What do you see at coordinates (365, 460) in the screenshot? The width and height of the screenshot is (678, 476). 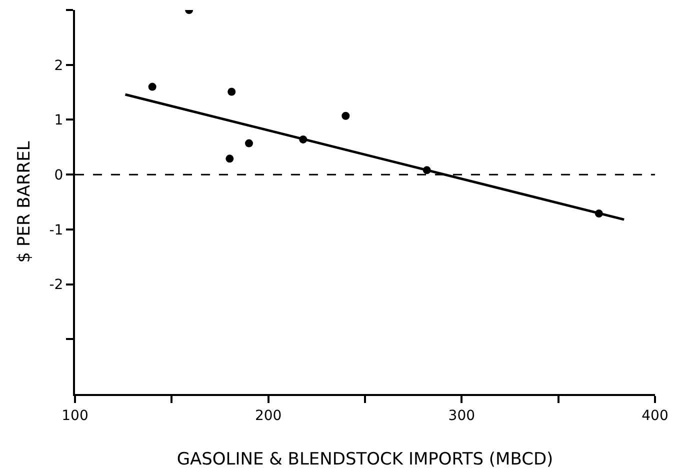 I see `x-axis-title: GASOLINE & BLENDSTOCK IMPORTS (MBCD)` at bounding box center [365, 460].